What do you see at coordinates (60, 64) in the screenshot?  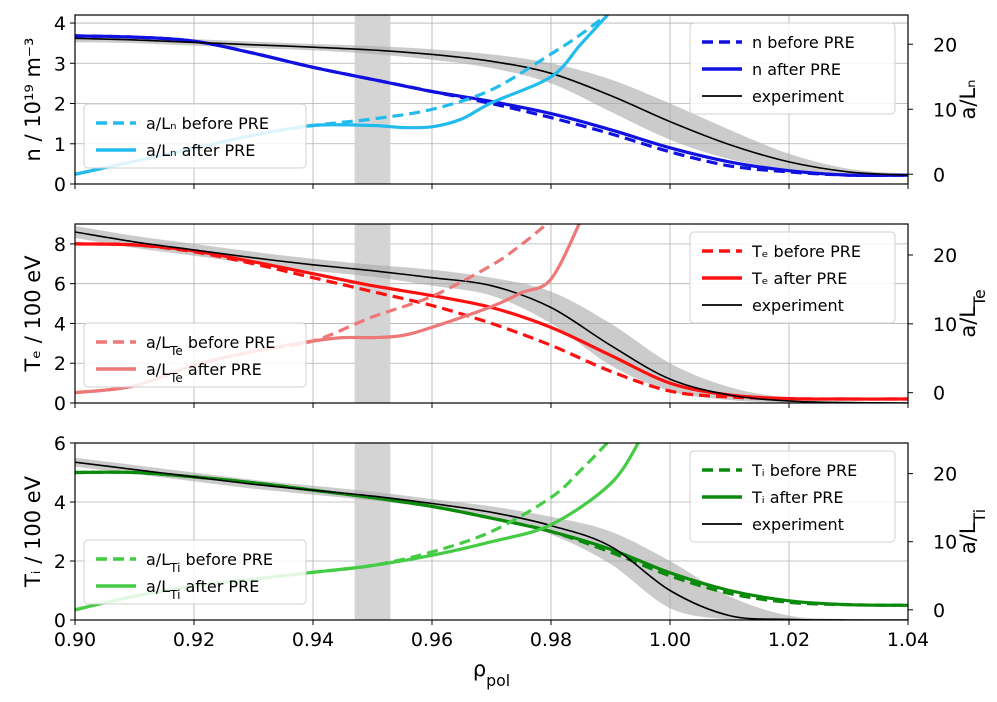 I see `y-tick-label-left: 3` at bounding box center [60, 64].